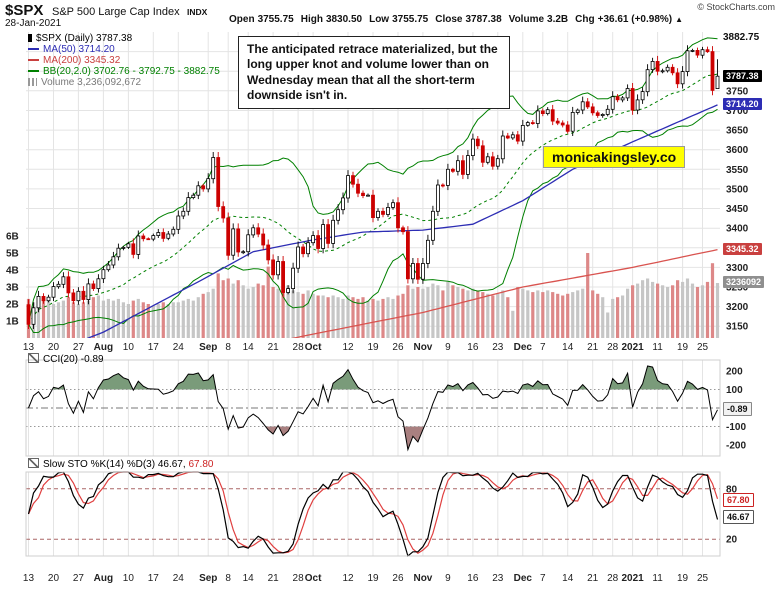 The height and width of the screenshot is (589, 780). What do you see at coordinates (379, 19) in the screenshot?
I see `quote-label: Low` at bounding box center [379, 19].